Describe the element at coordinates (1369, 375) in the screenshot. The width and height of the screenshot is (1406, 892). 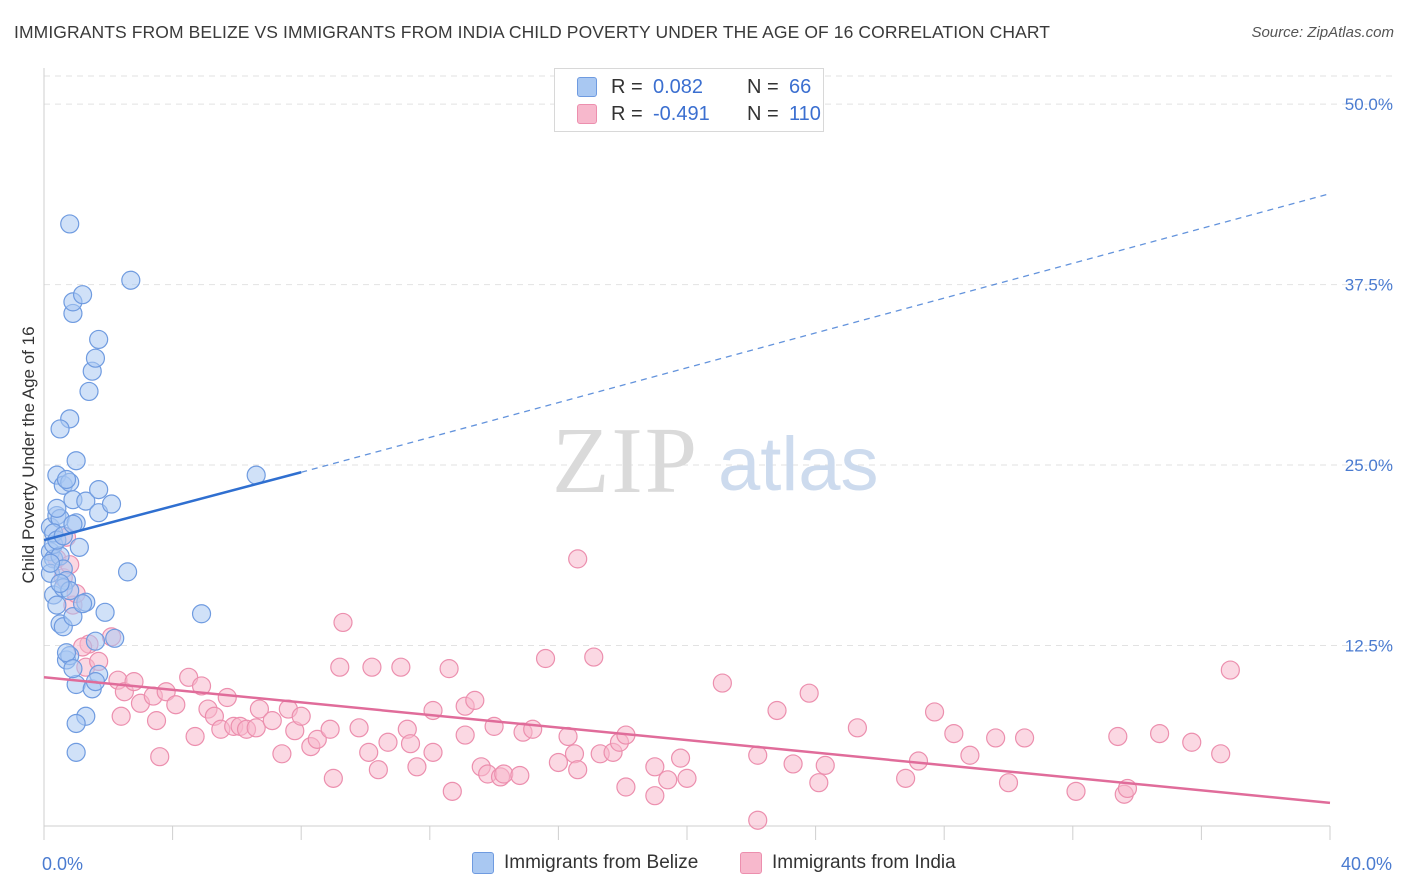
I see `y-tick-labels: 12.5% 25.0% 37.5% 50.0%` at that location.